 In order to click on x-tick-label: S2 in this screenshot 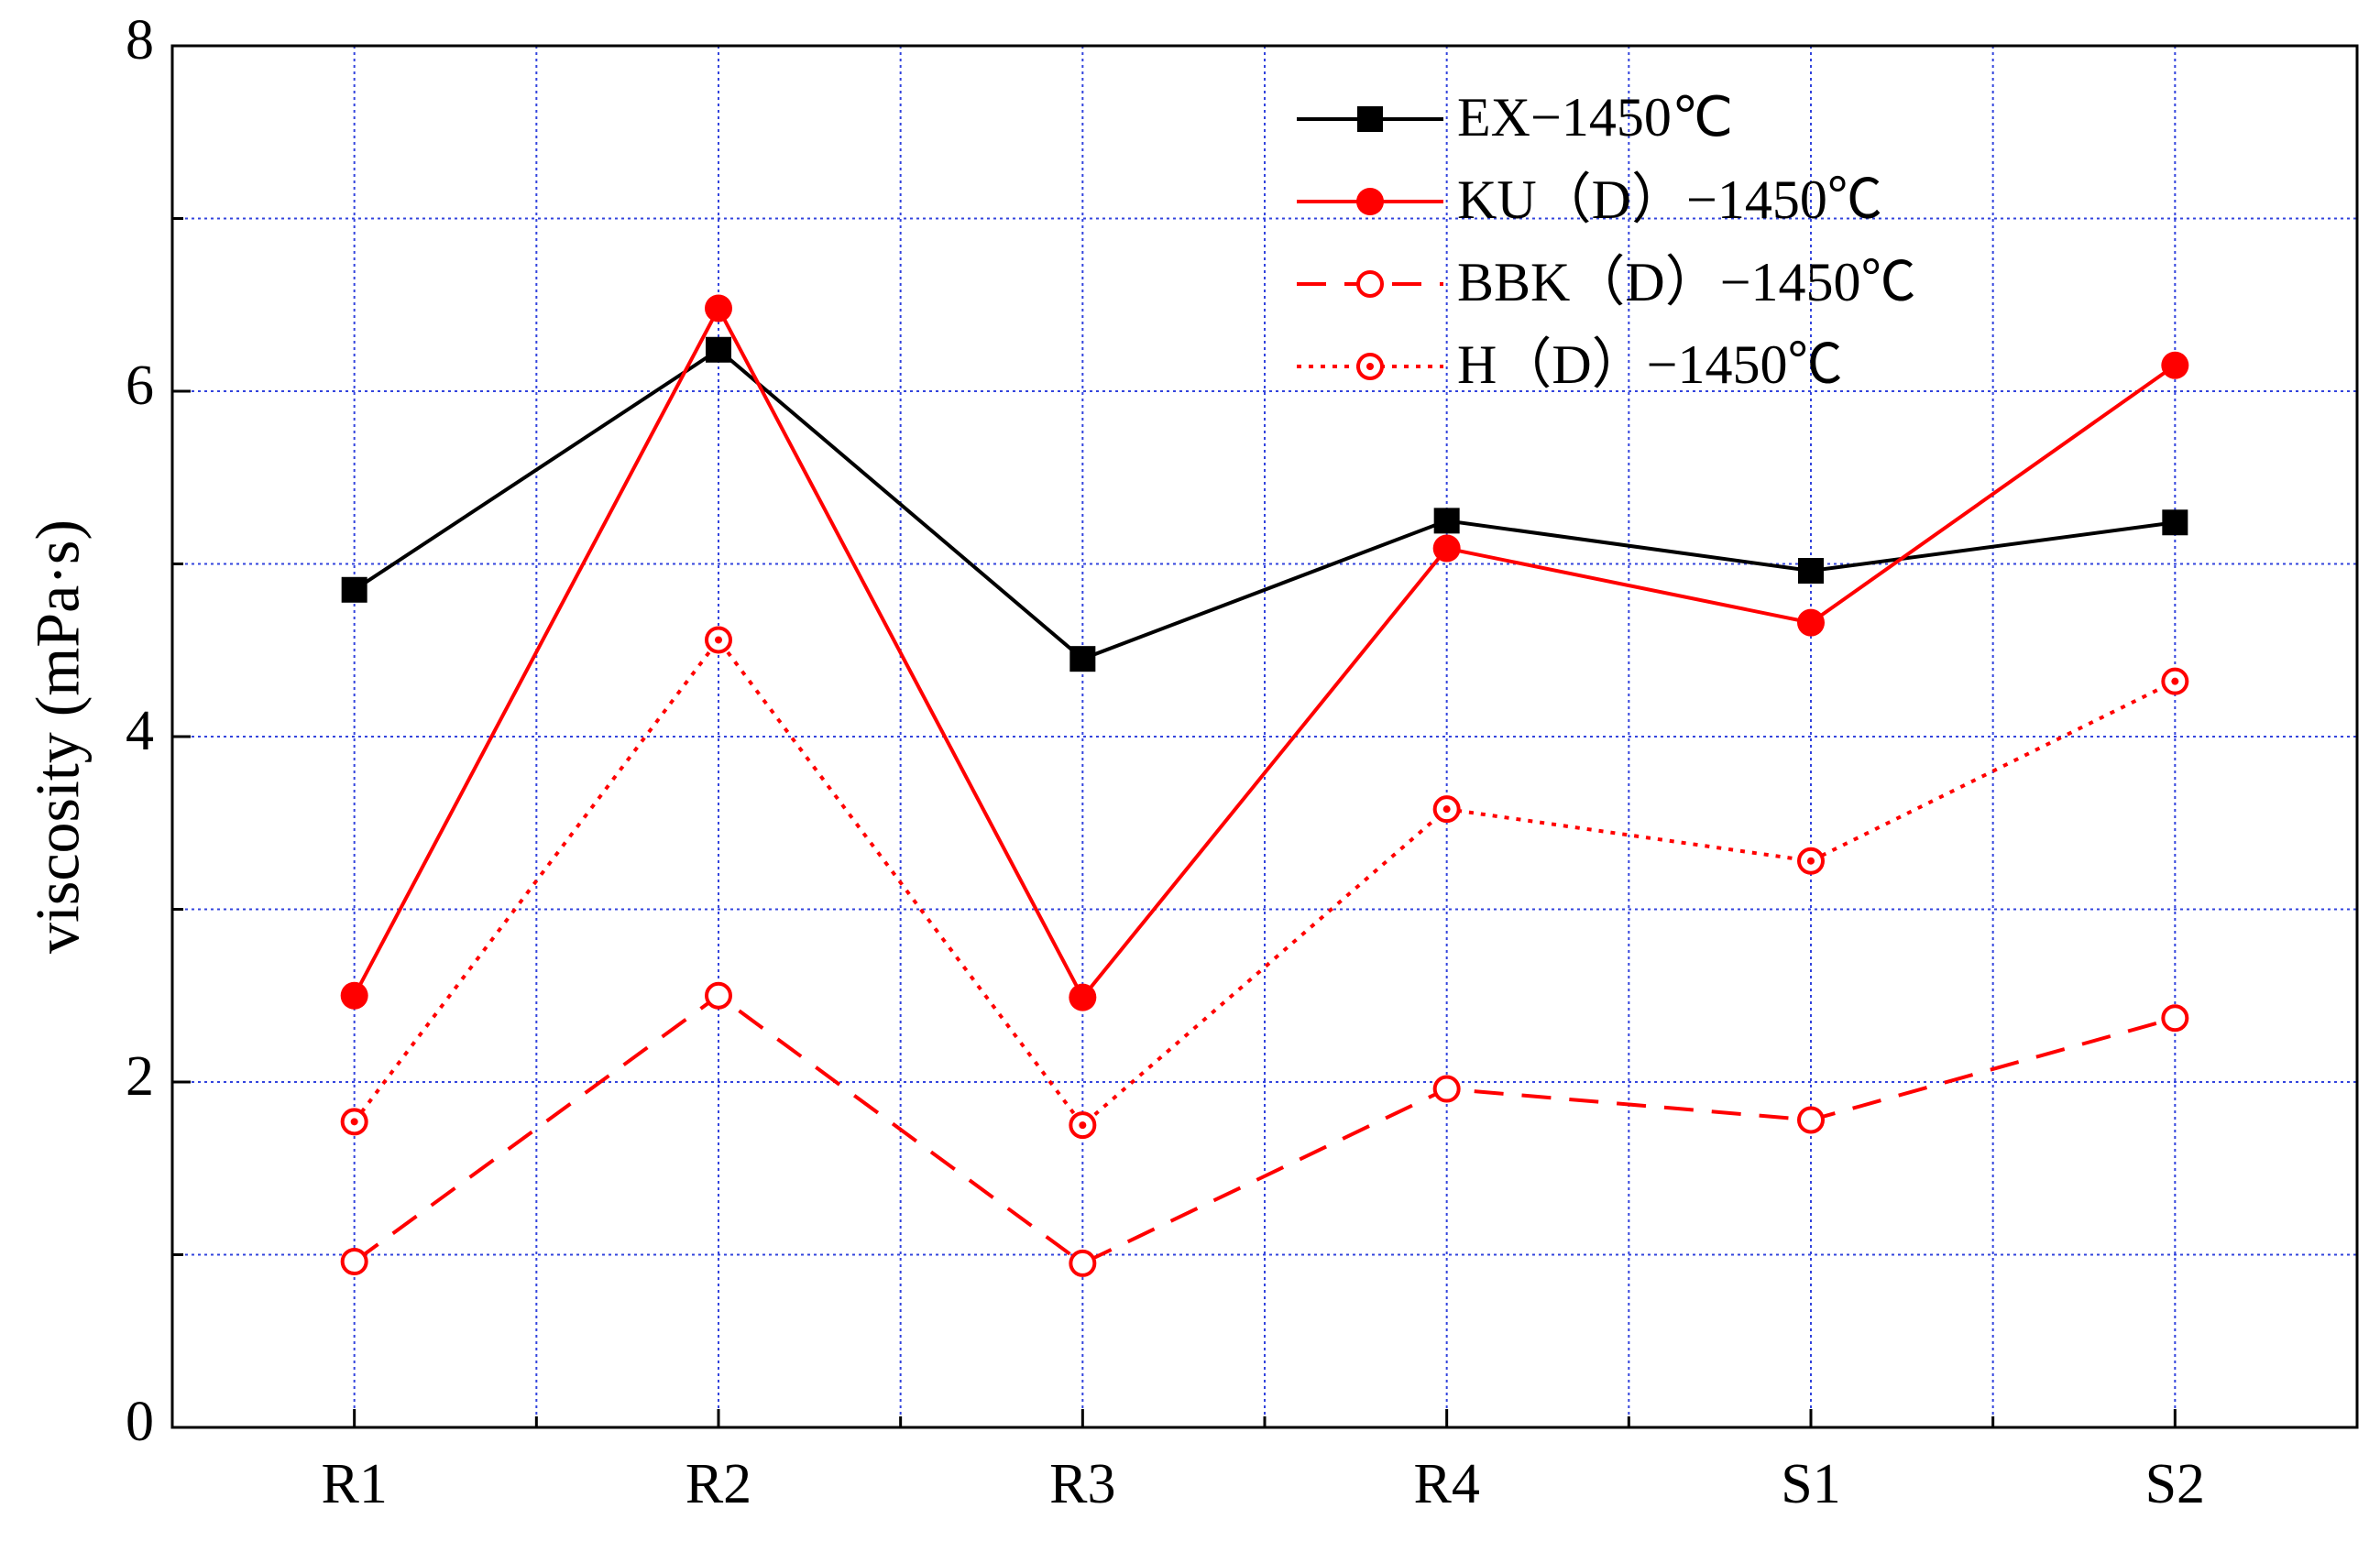, I will do `click(2175, 1484)`.